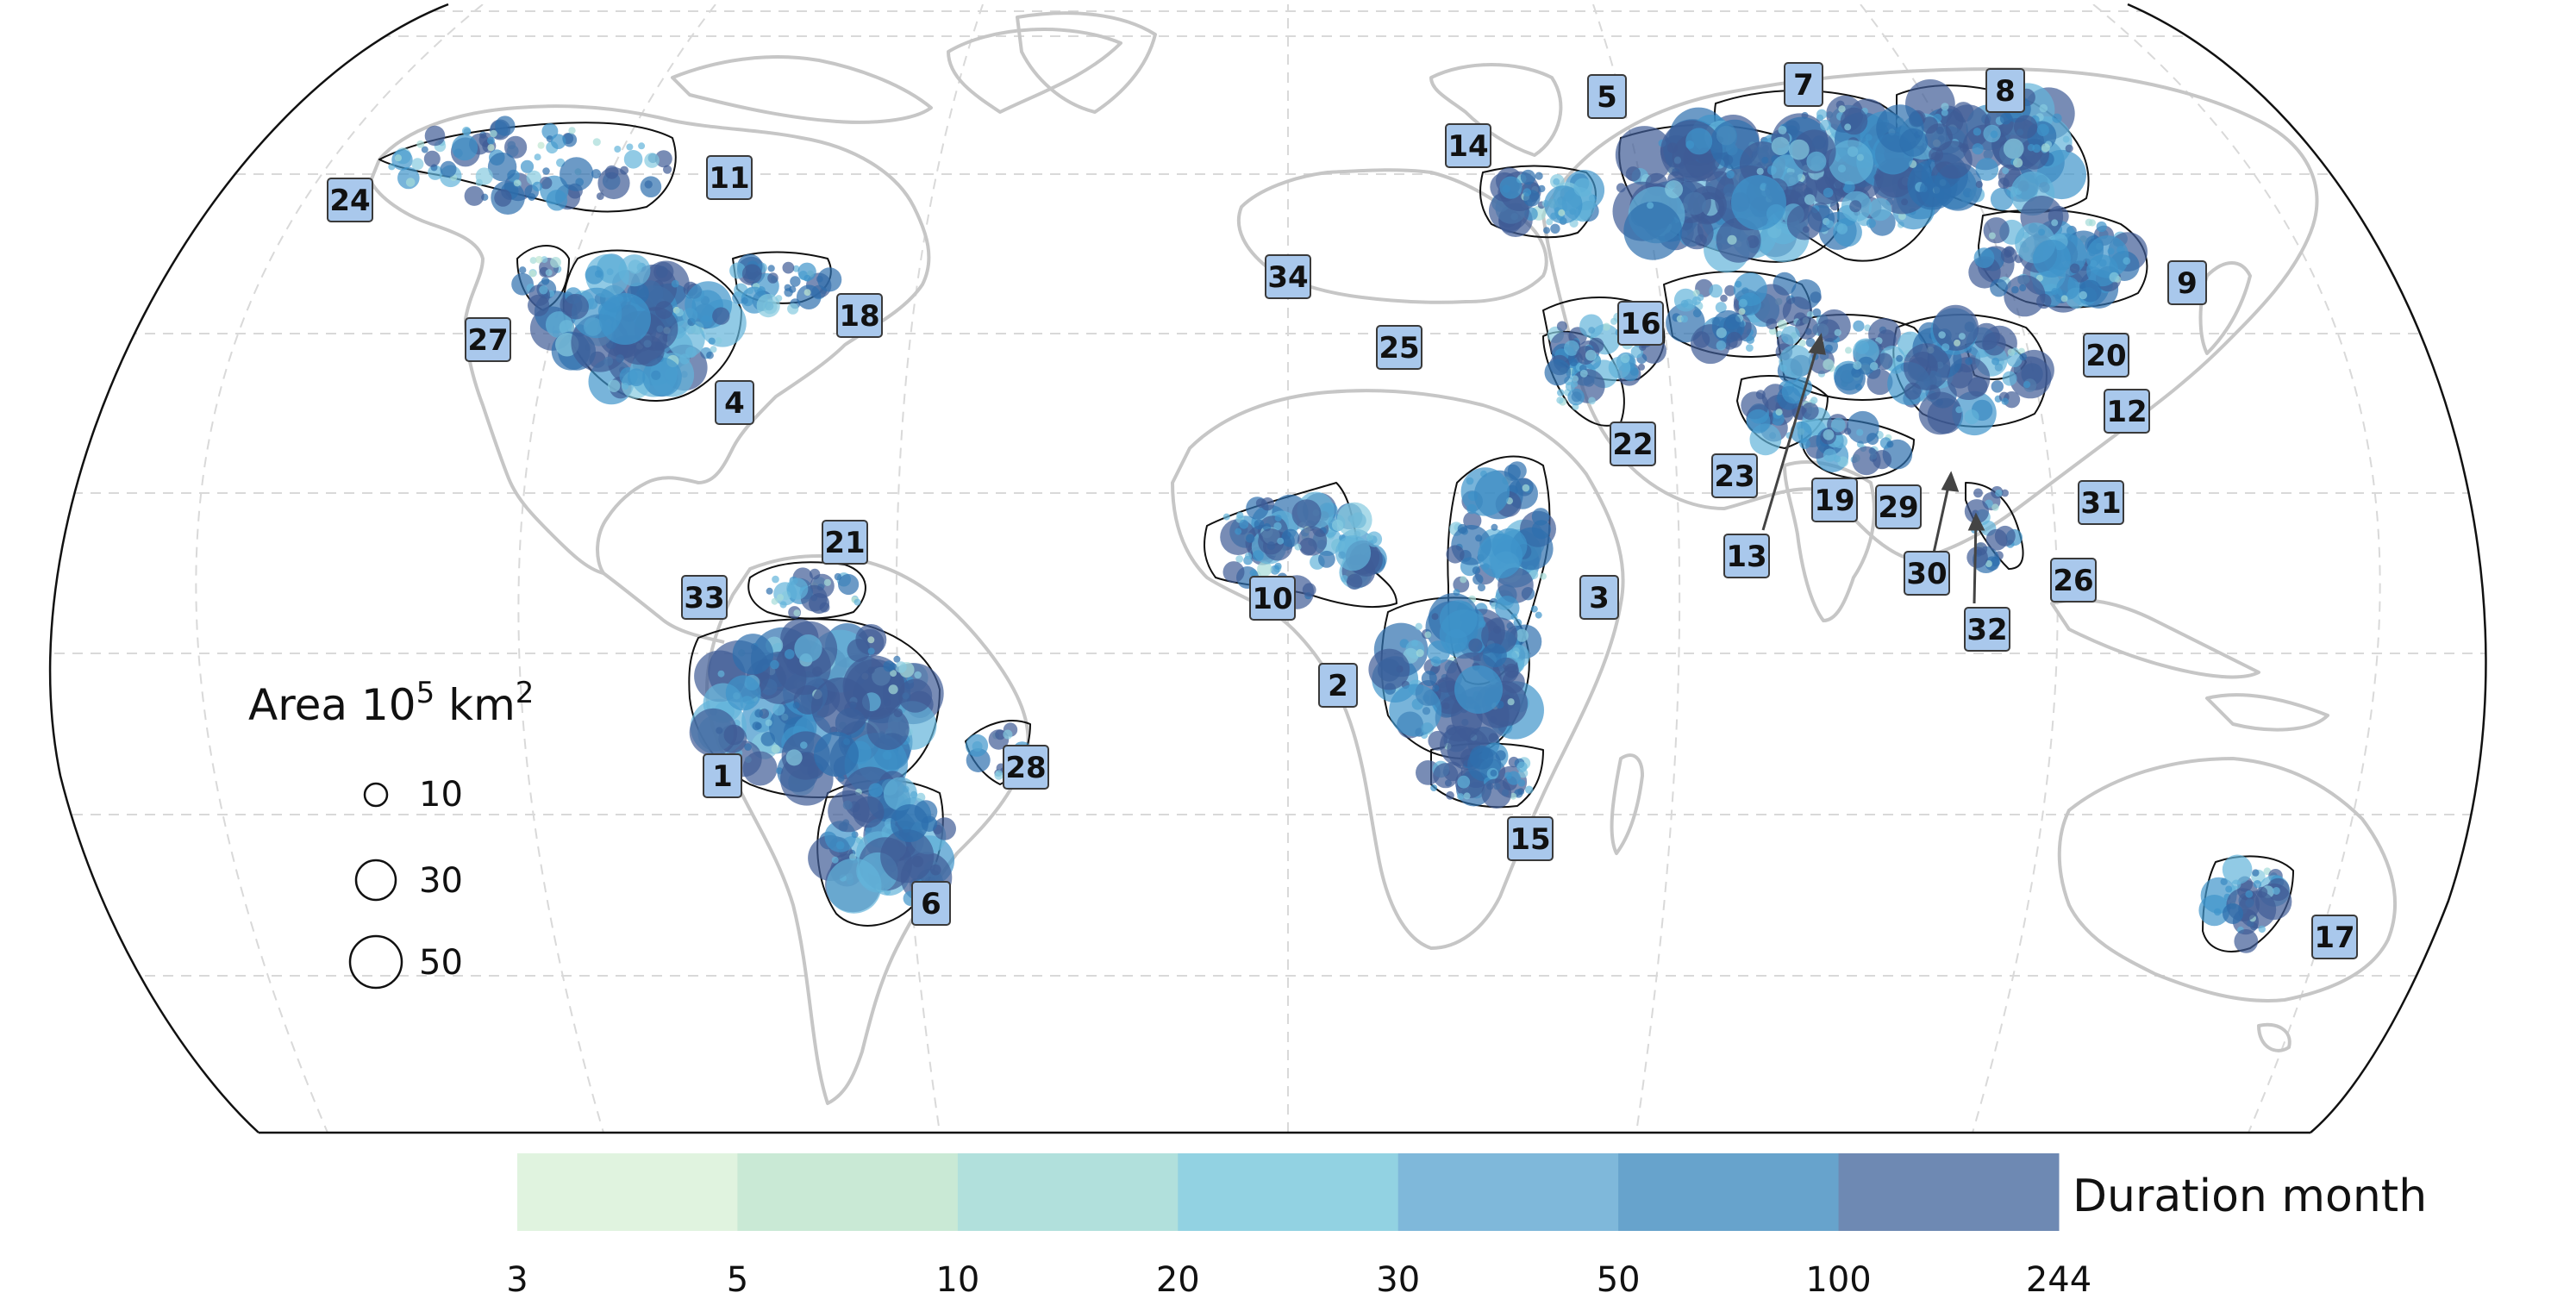 This screenshot has width=2576, height=1299. I want to click on basin-label-text: 34, so click(1287, 277).